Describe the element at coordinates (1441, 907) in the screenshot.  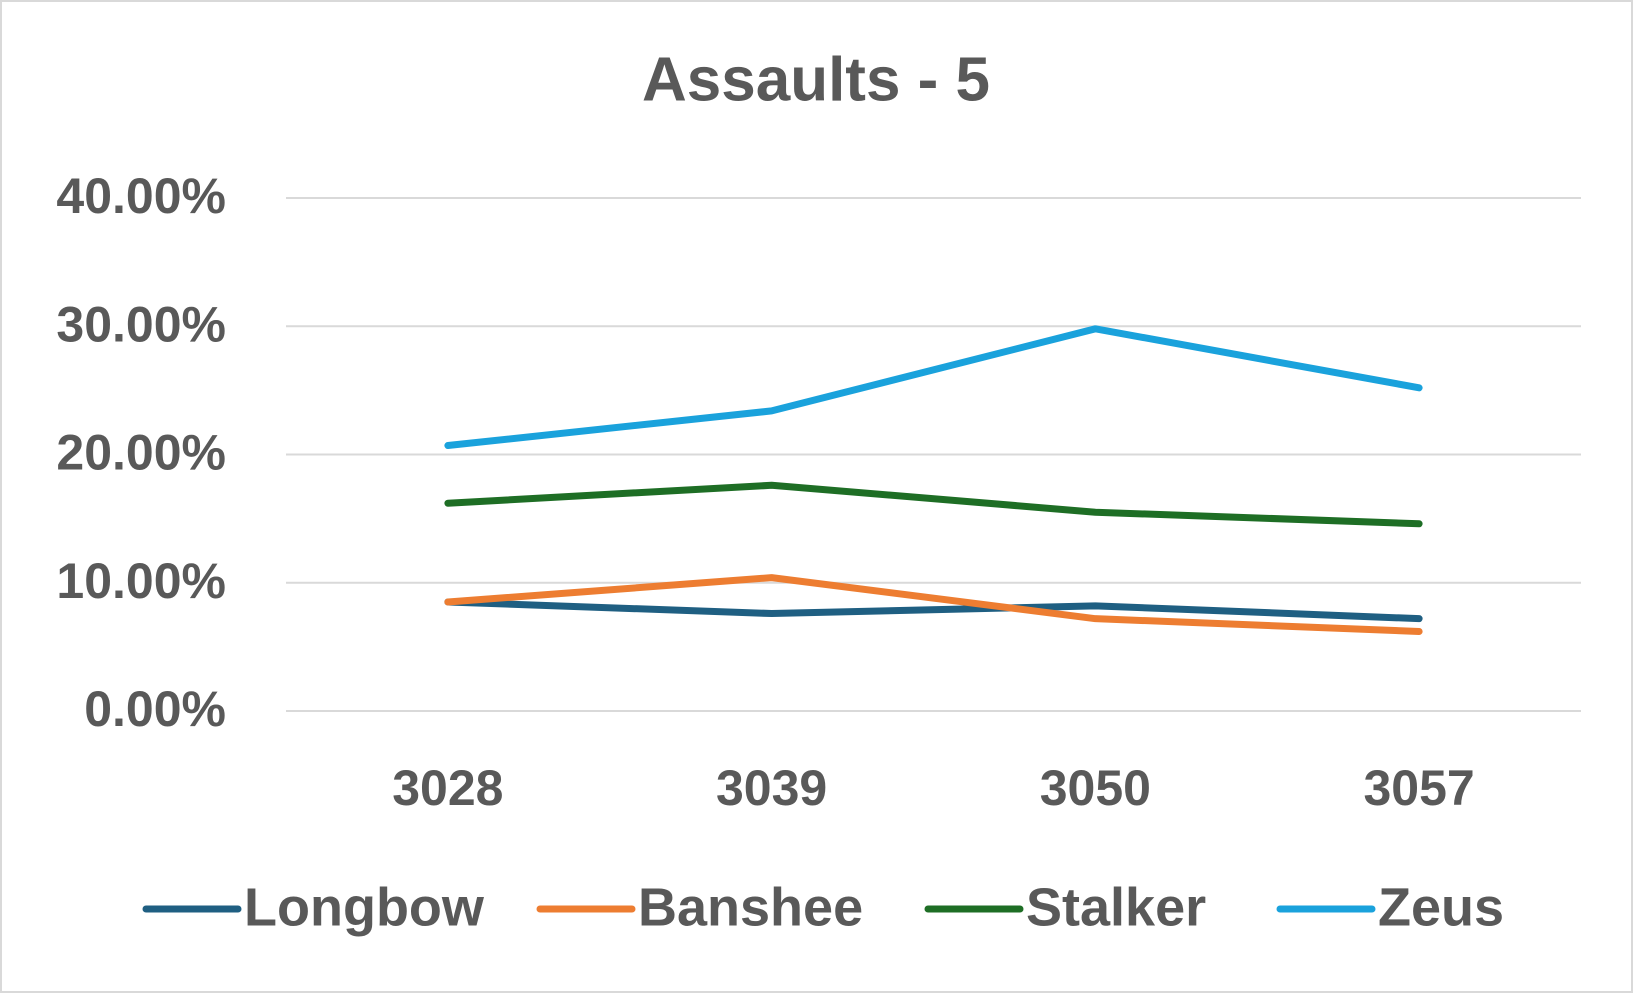
I see `legend-label: Zeus` at that location.